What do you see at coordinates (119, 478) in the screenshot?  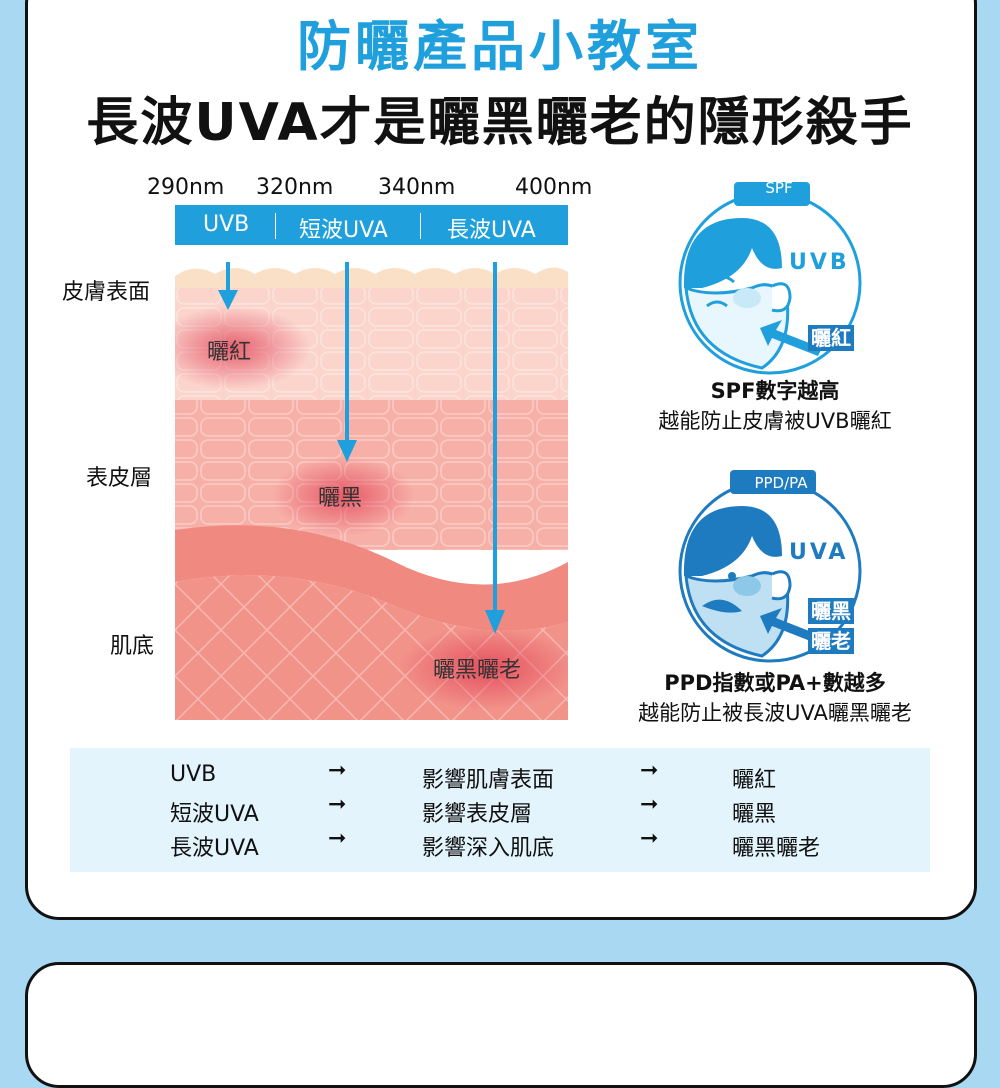 I see `layer-label-epidermis: 表皮層` at bounding box center [119, 478].